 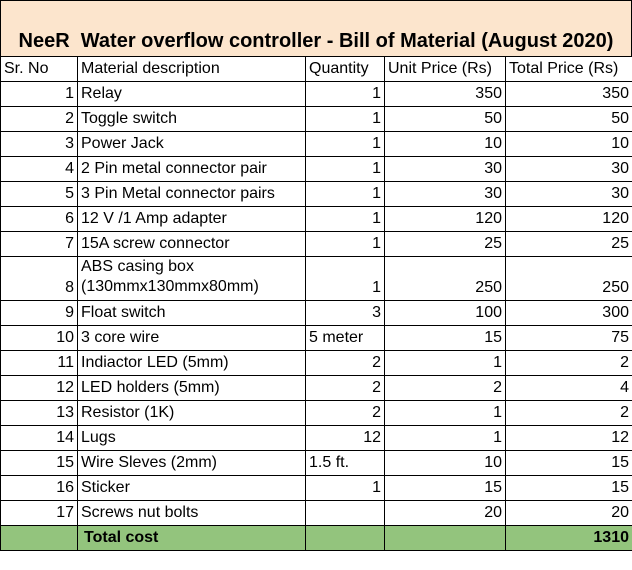 I want to click on table-row: 3 Power Jack 1 10 10, so click(x=316, y=144).